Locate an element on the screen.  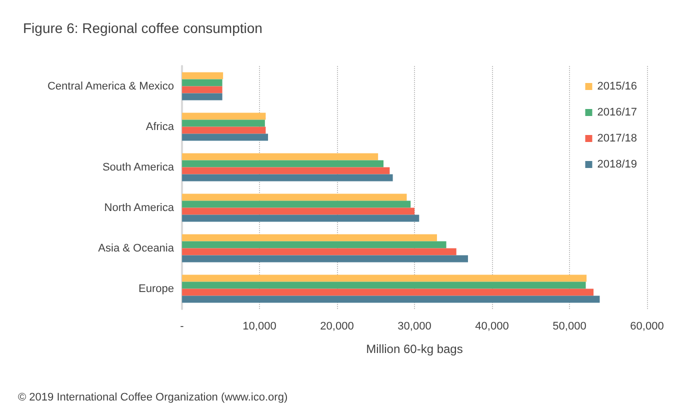
text: © 2019 International Coffee Organization (www.ico.org) is located at coordinates (153, 398).